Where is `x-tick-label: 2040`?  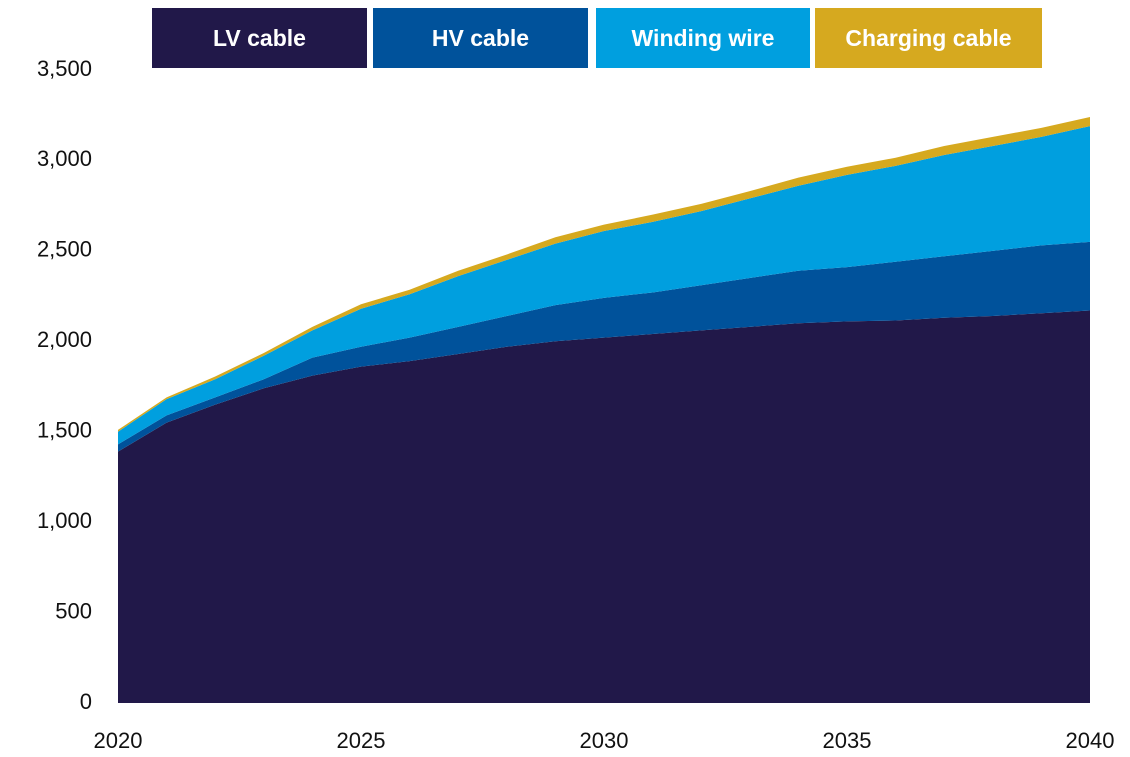 x-tick-label: 2040 is located at coordinates (1090, 740).